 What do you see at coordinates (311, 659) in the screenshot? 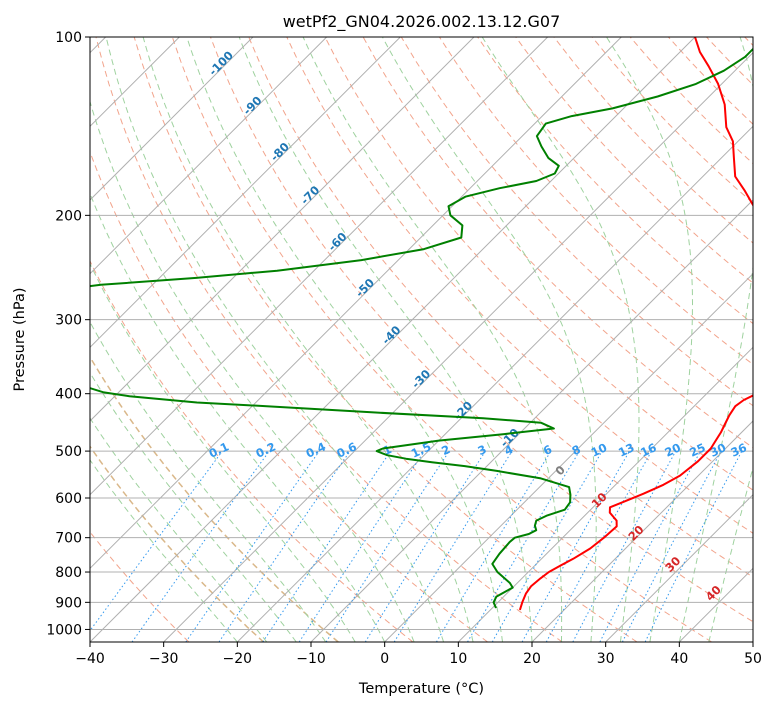
I see `x-tick-label: −10` at bounding box center [311, 659].